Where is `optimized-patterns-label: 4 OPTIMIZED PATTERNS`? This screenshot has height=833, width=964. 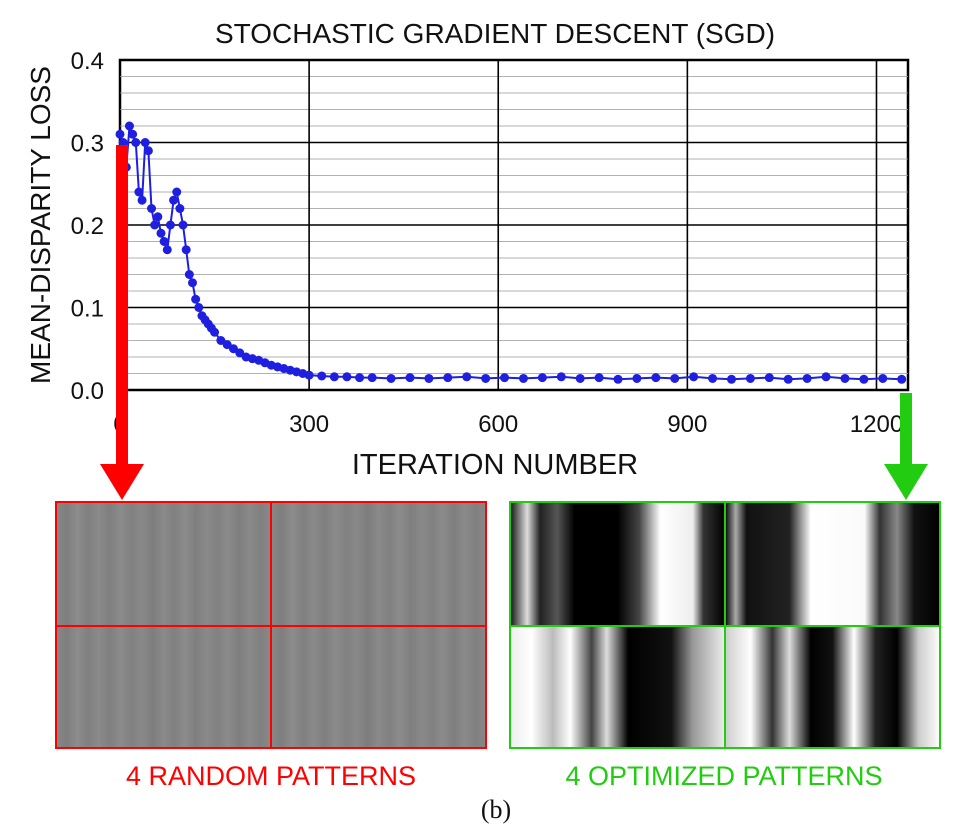
optimized-patterns-label: 4 OPTIMIZED PATTERNS is located at coordinates (723, 776).